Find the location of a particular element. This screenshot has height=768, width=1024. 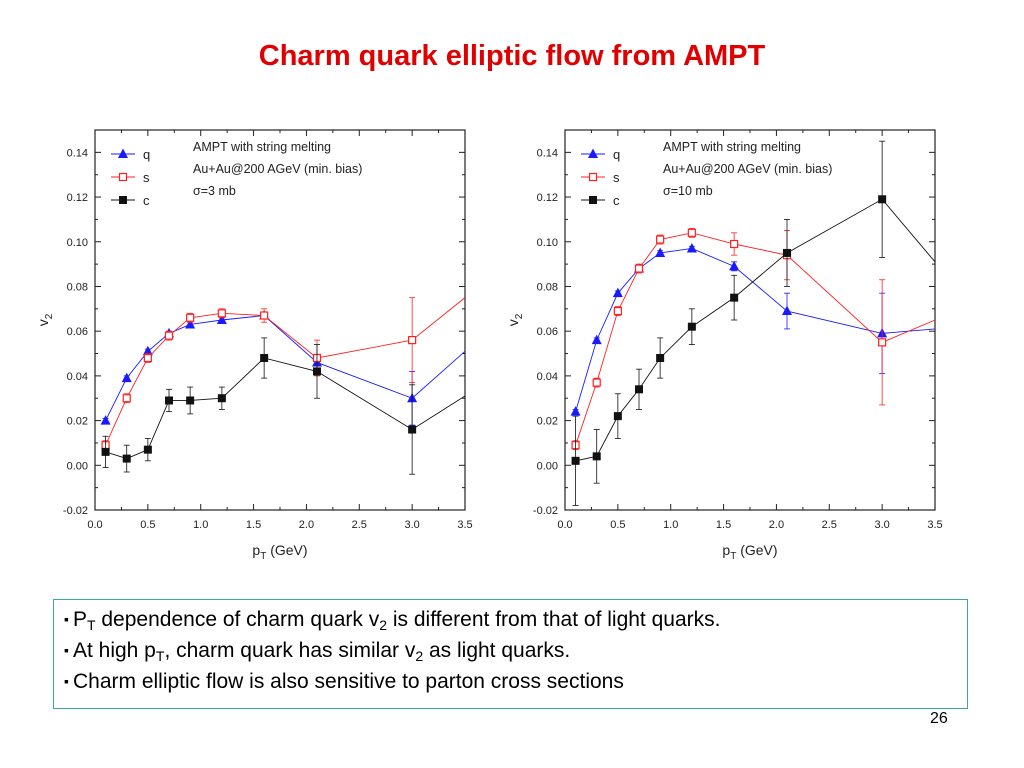

x-tick-label: 3.5 is located at coordinates (934, 525).